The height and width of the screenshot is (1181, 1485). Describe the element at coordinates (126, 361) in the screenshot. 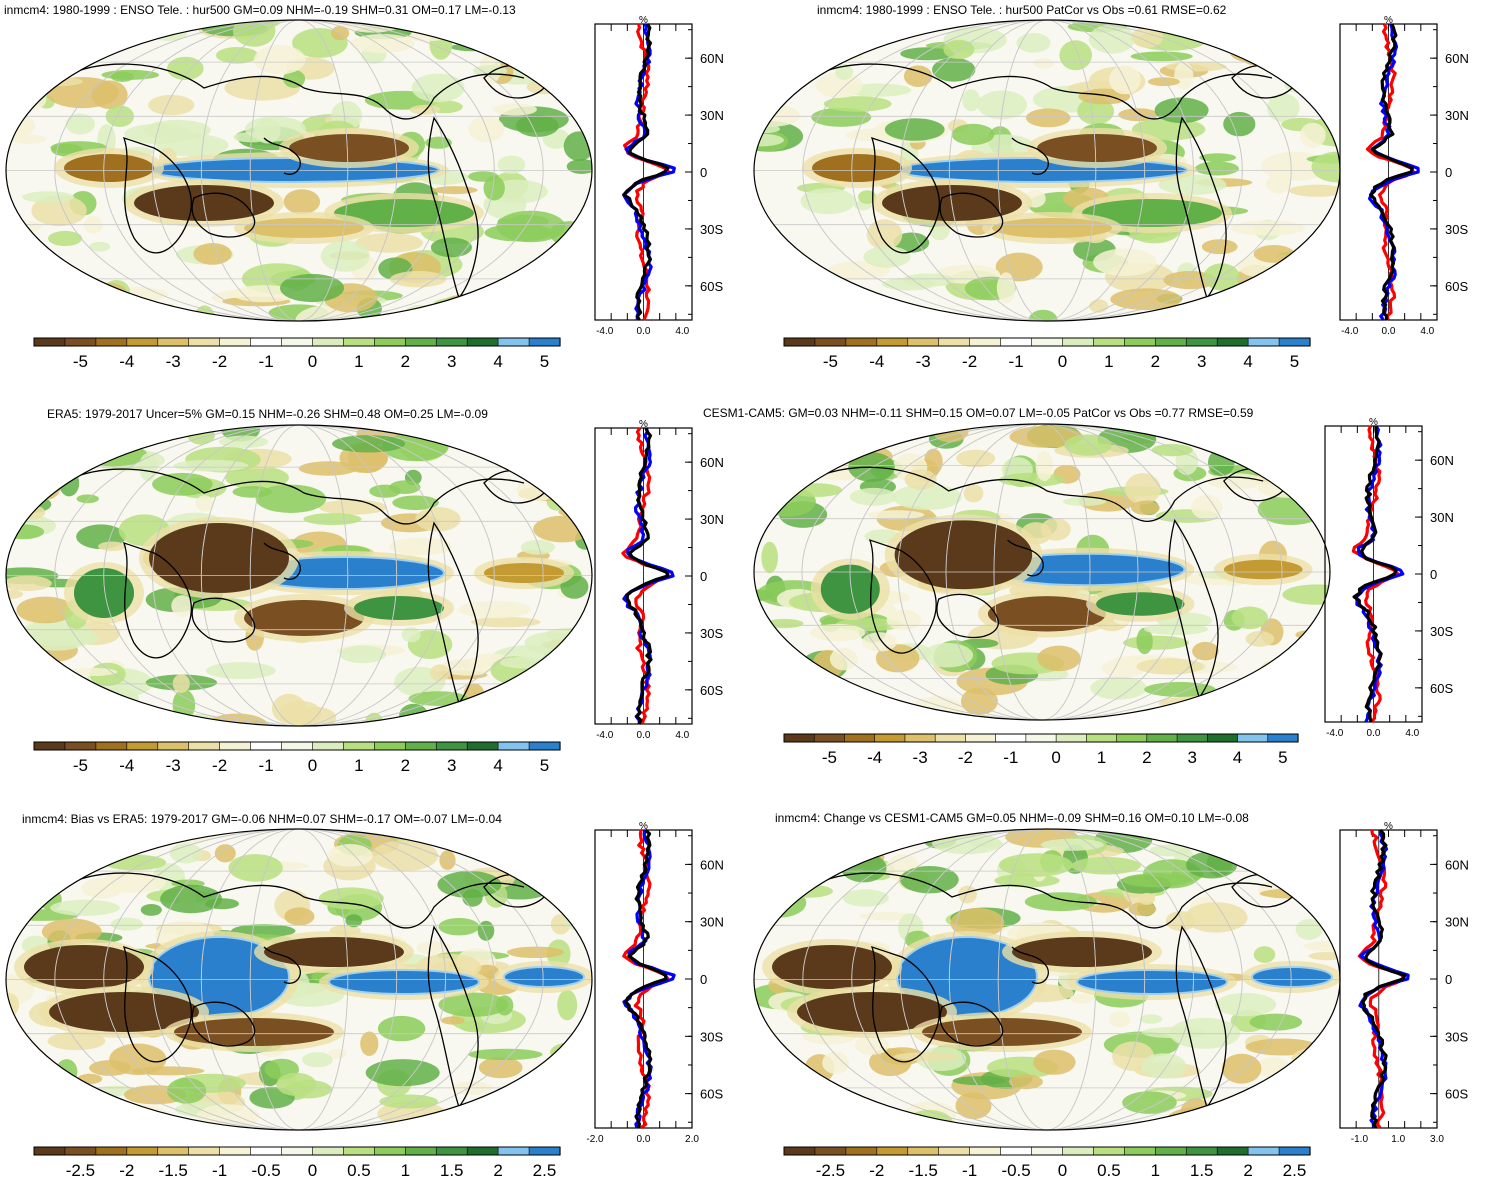

I see `colorbar-tick-label: -4` at that location.